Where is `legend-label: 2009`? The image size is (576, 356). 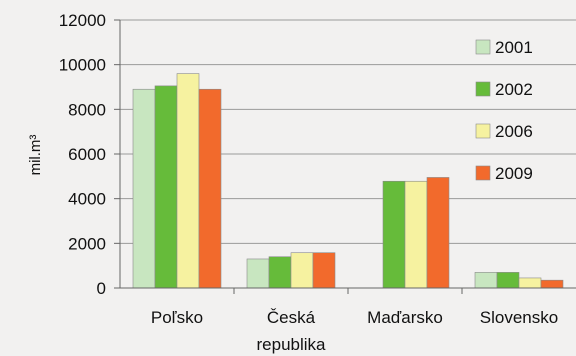
legend-label: 2009 is located at coordinates (514, 173).